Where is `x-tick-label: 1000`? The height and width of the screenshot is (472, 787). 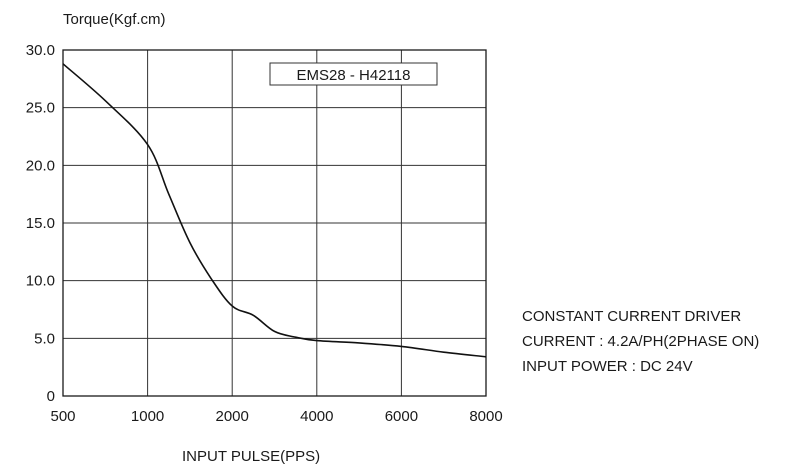 x-tick-label: 1000 is located at coordinates (147, 416).